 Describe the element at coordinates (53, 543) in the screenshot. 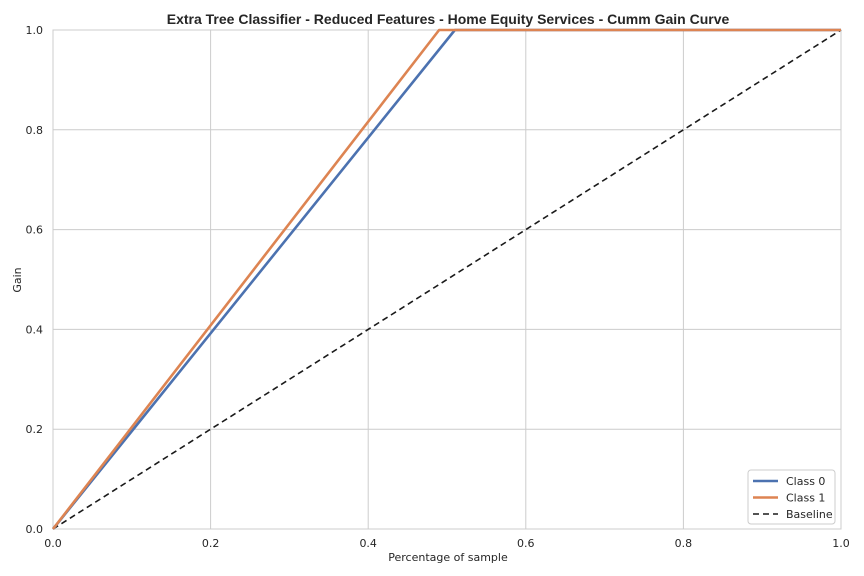

I see `x-tick-label: 0.0` at that location.